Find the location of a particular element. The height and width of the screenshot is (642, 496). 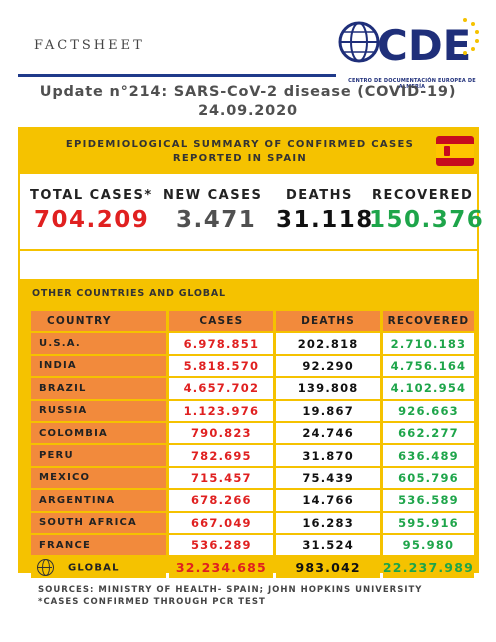

cases-cell: 5.818.570 is located at coordinates (221, 366).